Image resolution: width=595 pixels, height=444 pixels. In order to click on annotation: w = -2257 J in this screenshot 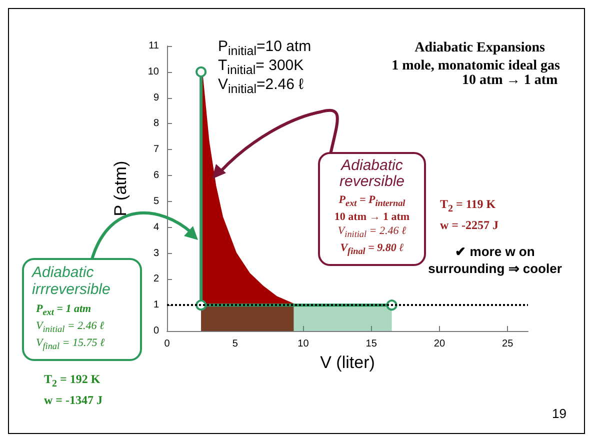, I will do `click(469, 226)`.